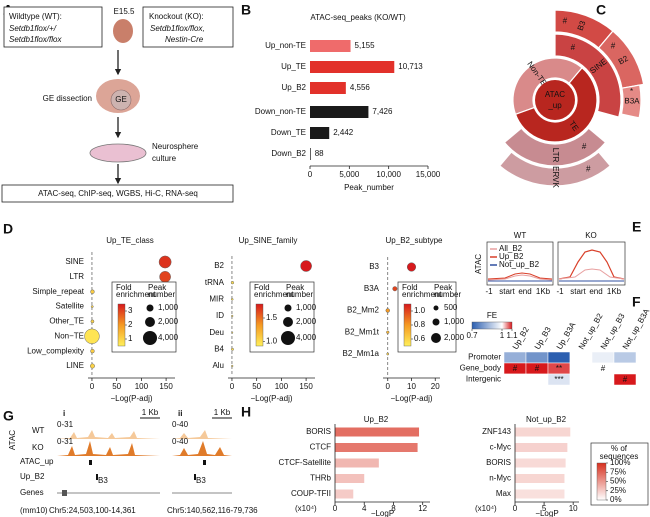 The width and height of the screenshot is (650, 517). I want to click on range-label: 0-31, so click(65, 441).